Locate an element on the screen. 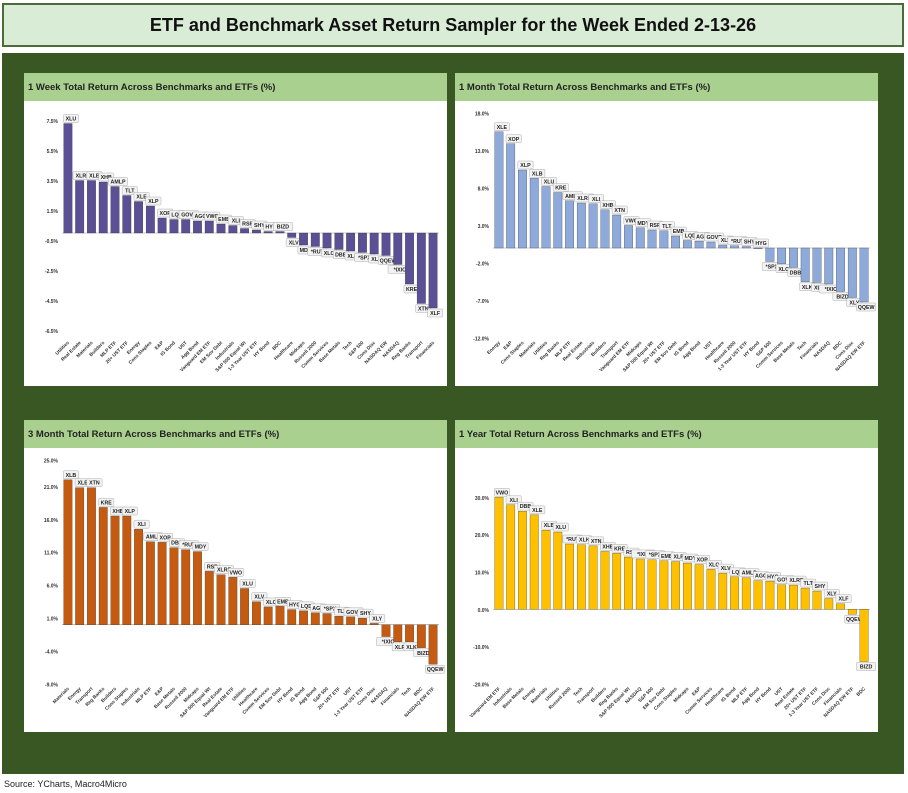 The height and width of the screenshot is (793, 908). data-label: *SPX is located at coordinates (772, 268).